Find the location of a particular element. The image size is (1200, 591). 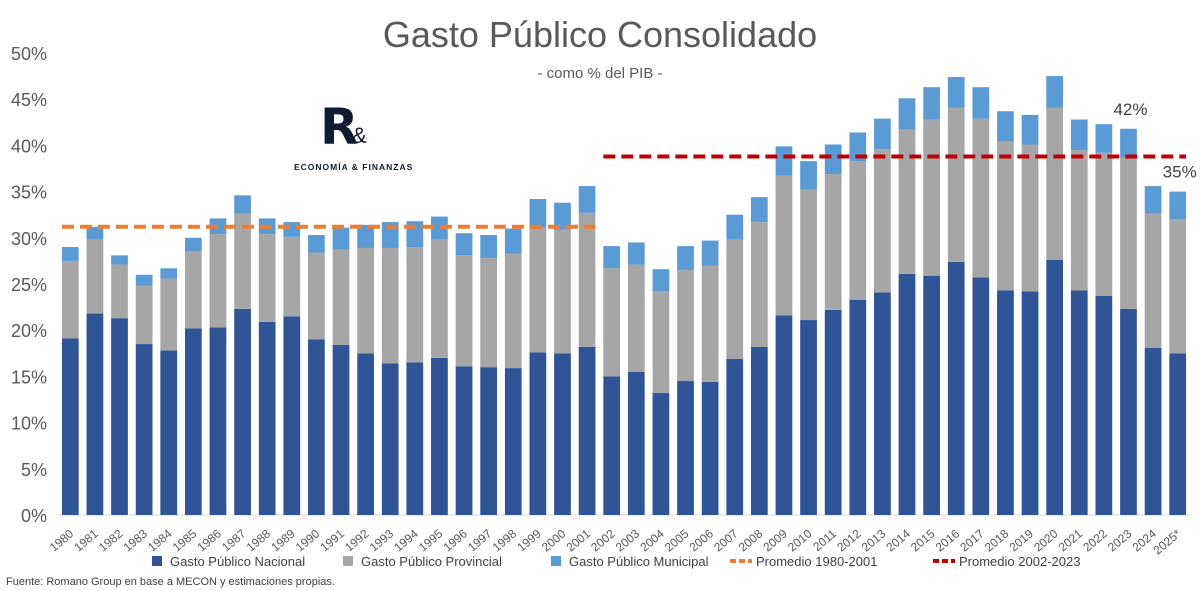

bar-nacional-1994 is located at coordinates (415, 438).